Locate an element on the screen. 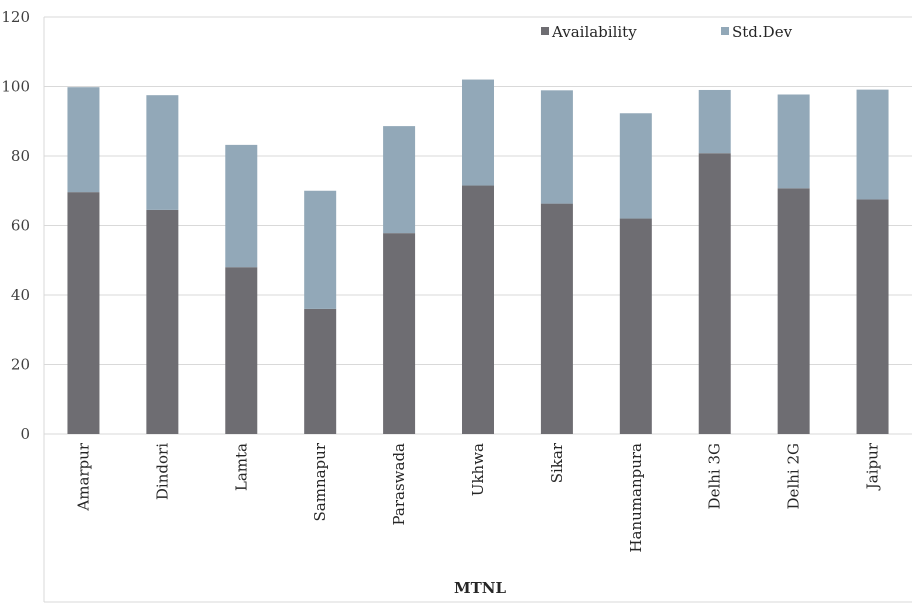 This screenshot has width=914, height=605. x-tick-label: Amarpur is located at coordinates (83, 476).